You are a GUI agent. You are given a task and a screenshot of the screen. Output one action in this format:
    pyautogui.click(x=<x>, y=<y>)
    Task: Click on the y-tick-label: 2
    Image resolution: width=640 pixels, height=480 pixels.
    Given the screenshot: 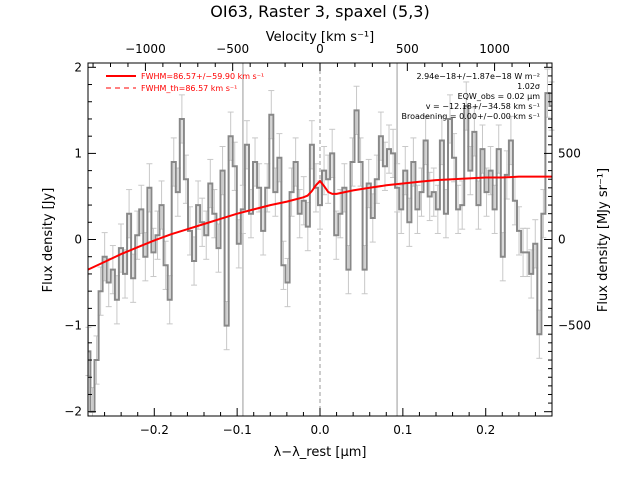 What is the action you would take?
    pyautogui.click(x=78, y=67)
    